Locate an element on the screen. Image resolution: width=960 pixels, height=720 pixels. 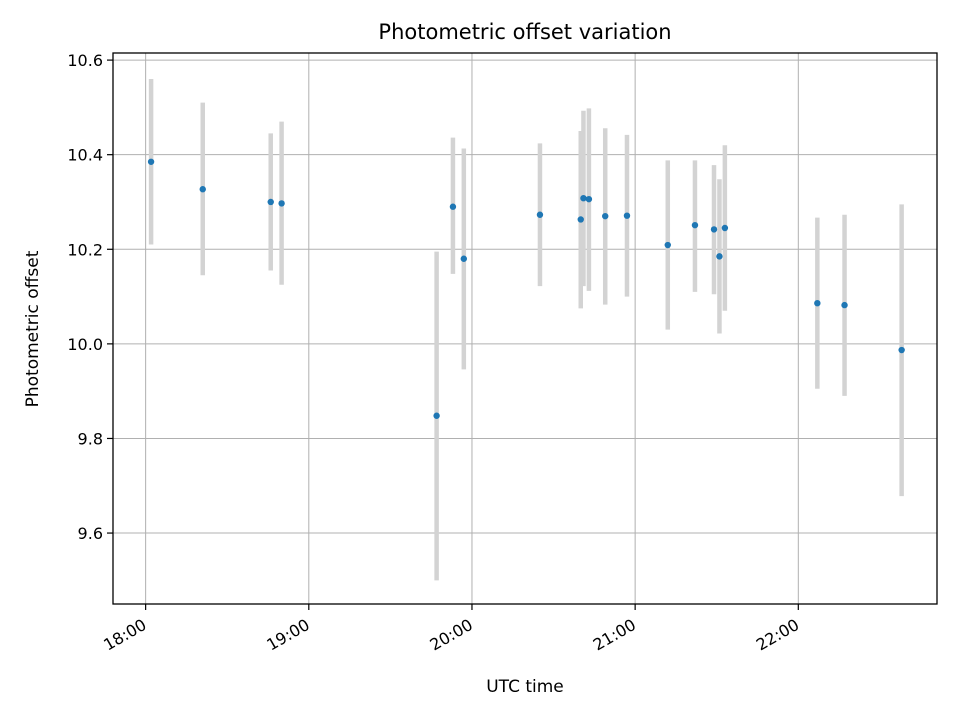
y-tick-label: 9.6 is located at coordinates (90, 533).